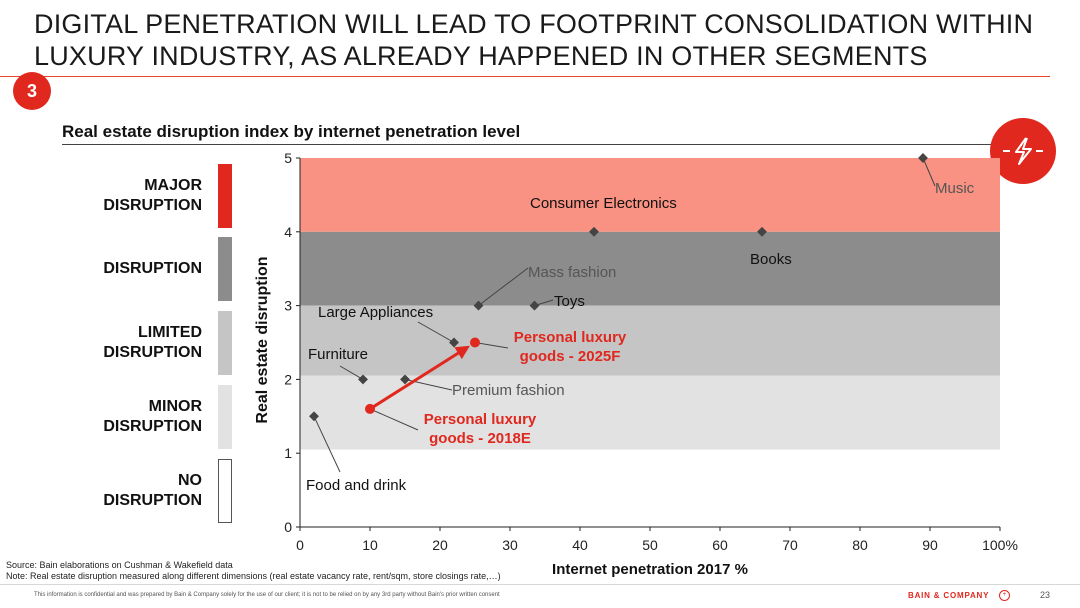 The height and width of the screenshot is (608, 1080). Describe the element at coordinates (510, 545) in the screenshot. I see `x-tick-label: 30` at that location.